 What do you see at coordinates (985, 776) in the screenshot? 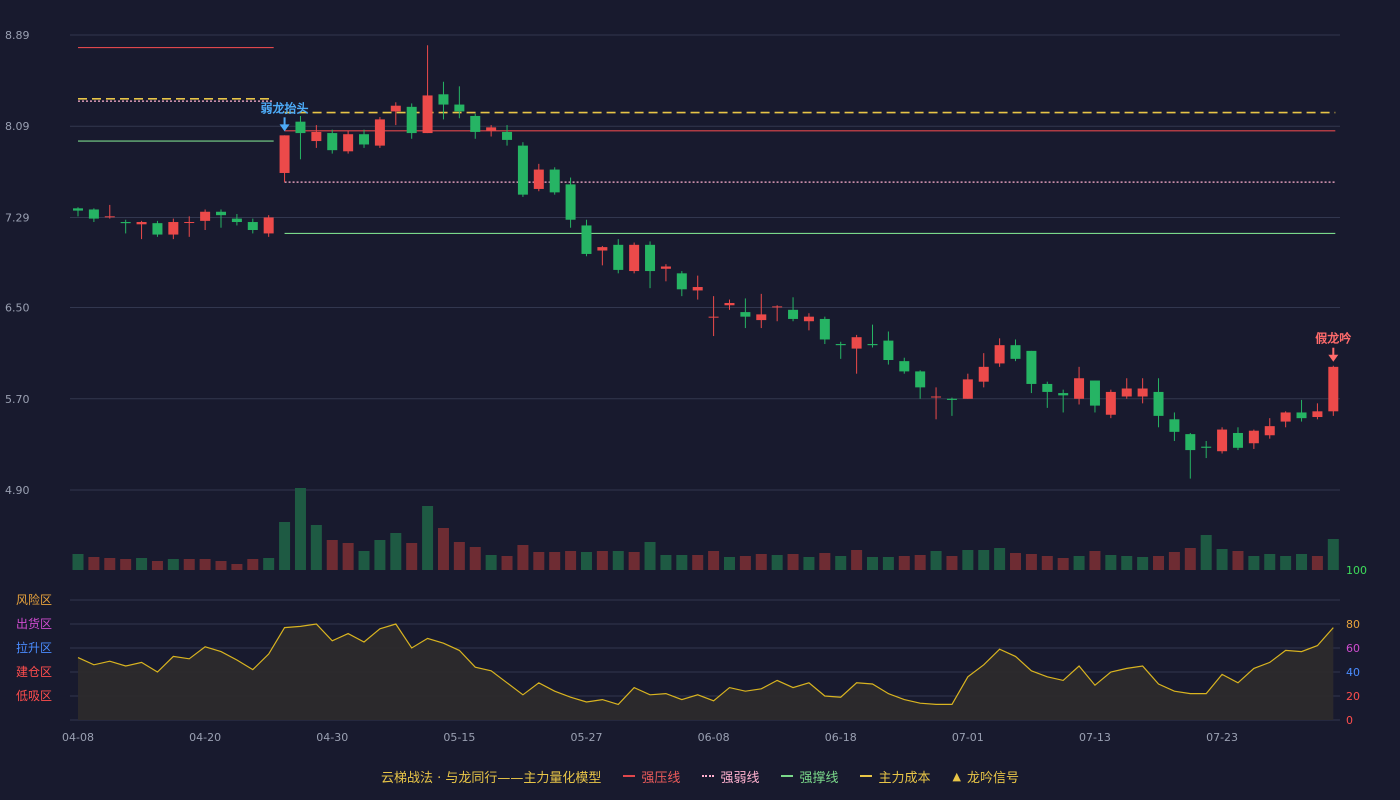
I see `legend-item-dragon-signal: ▲ 龙吟信号` at bounding box center [985, 776].